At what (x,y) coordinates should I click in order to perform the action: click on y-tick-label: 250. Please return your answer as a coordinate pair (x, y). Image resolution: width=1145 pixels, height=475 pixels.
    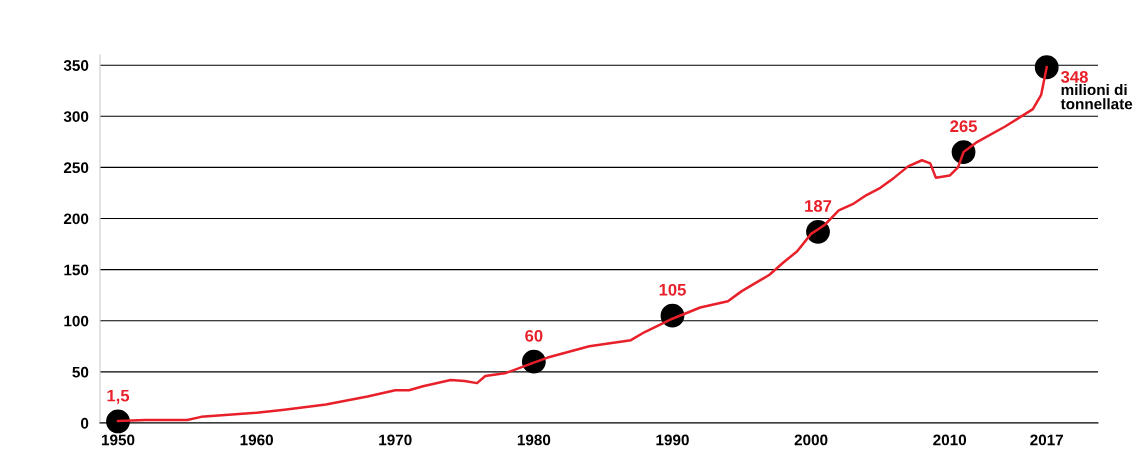
    Looking at the image, I should click on (76, 168).